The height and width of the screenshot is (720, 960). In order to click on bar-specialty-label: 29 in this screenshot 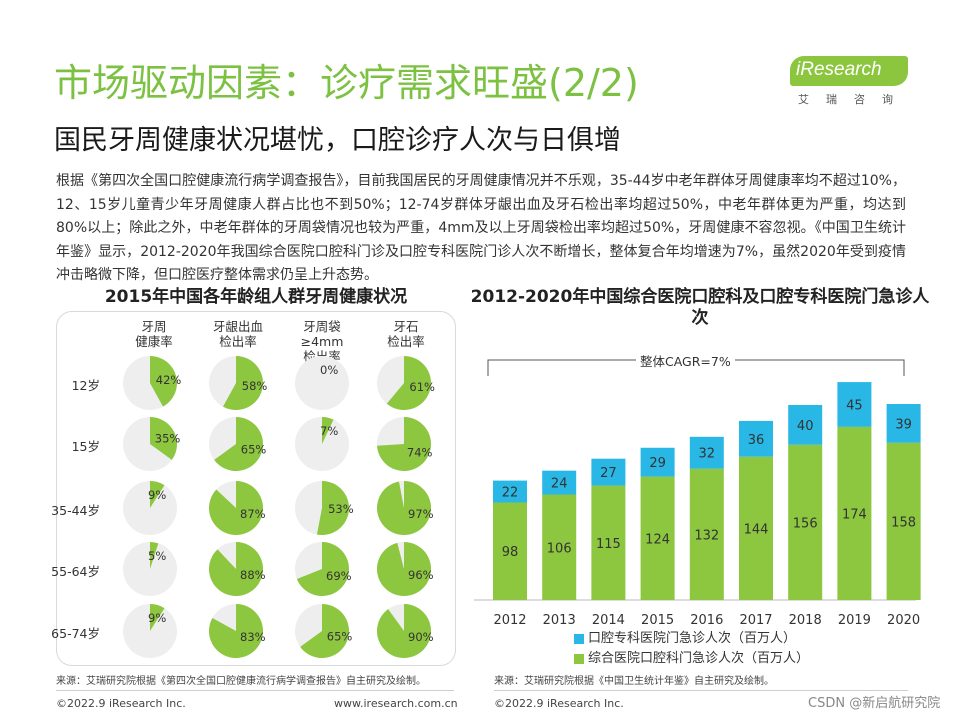, I will do `click(657, 463)`.